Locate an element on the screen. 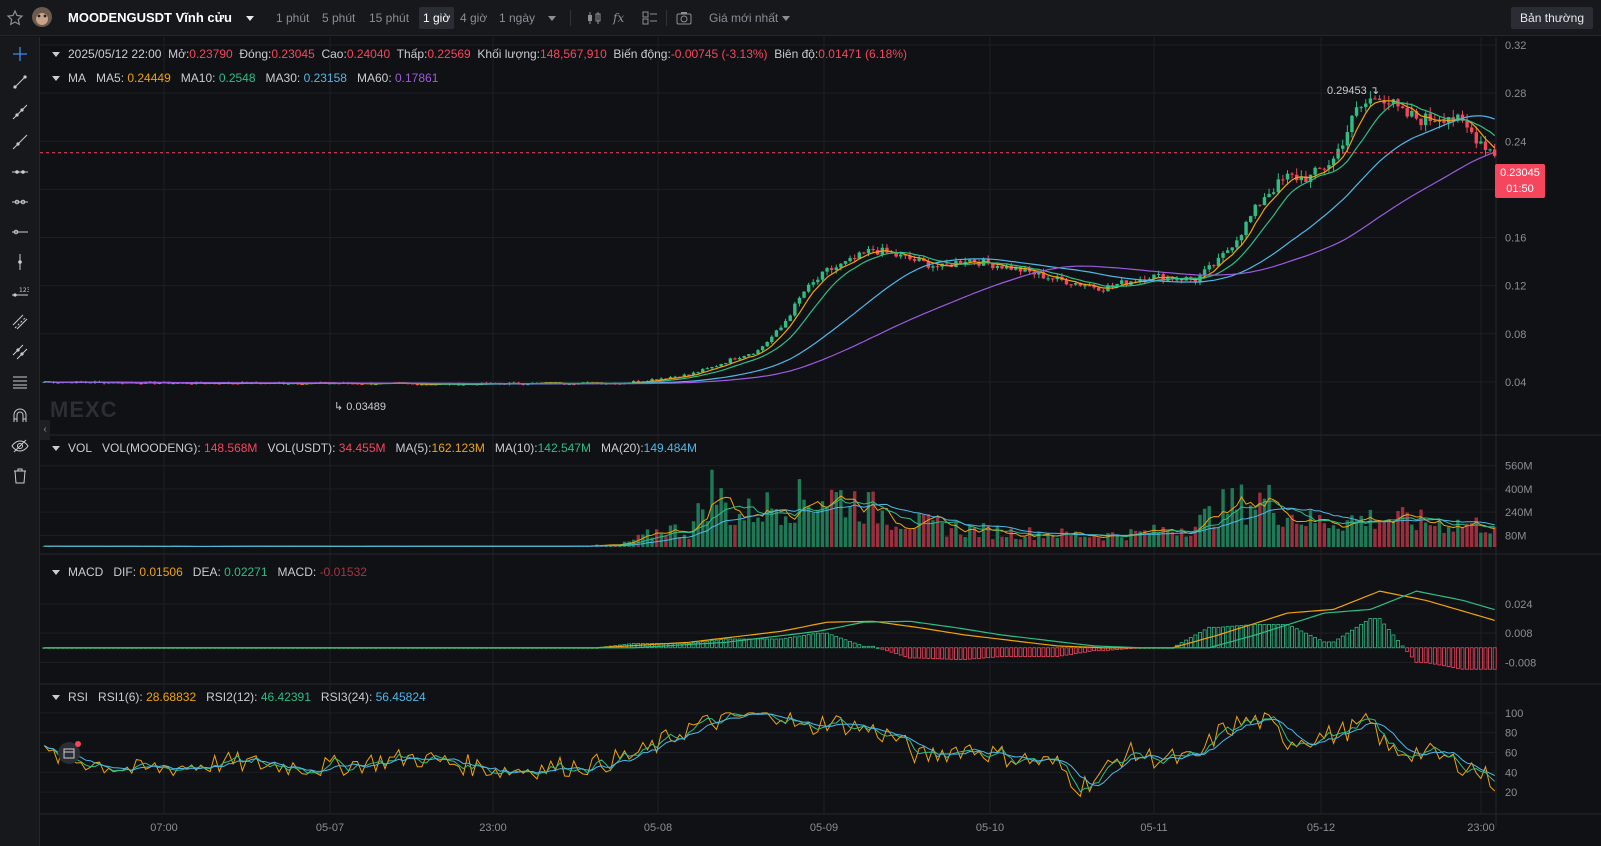 The height and width of the screenshot is (846, 1601). trash-icon is located at coordinates (20, 476).